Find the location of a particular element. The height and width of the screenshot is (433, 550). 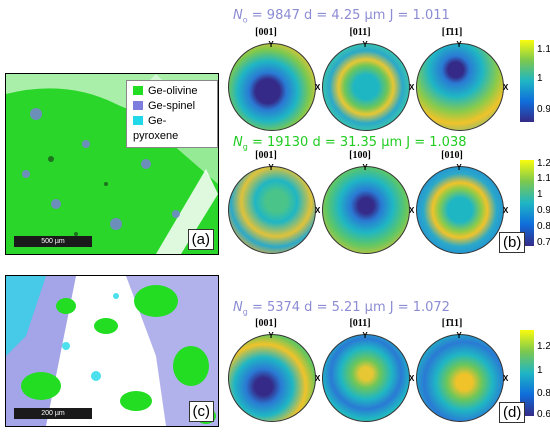

pole-figure-011-d is located at coordinates (366, 378).